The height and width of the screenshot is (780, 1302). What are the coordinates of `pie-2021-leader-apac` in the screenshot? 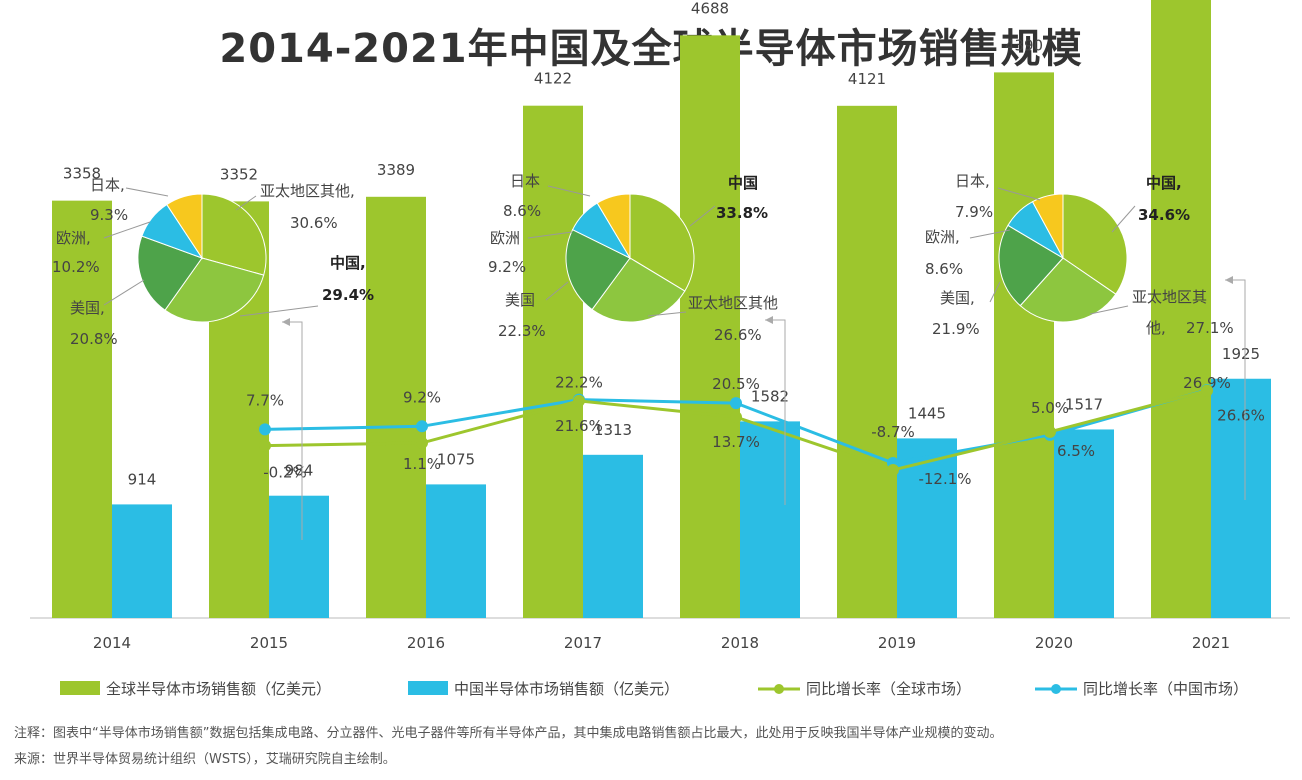 It's located at (1109, 310).